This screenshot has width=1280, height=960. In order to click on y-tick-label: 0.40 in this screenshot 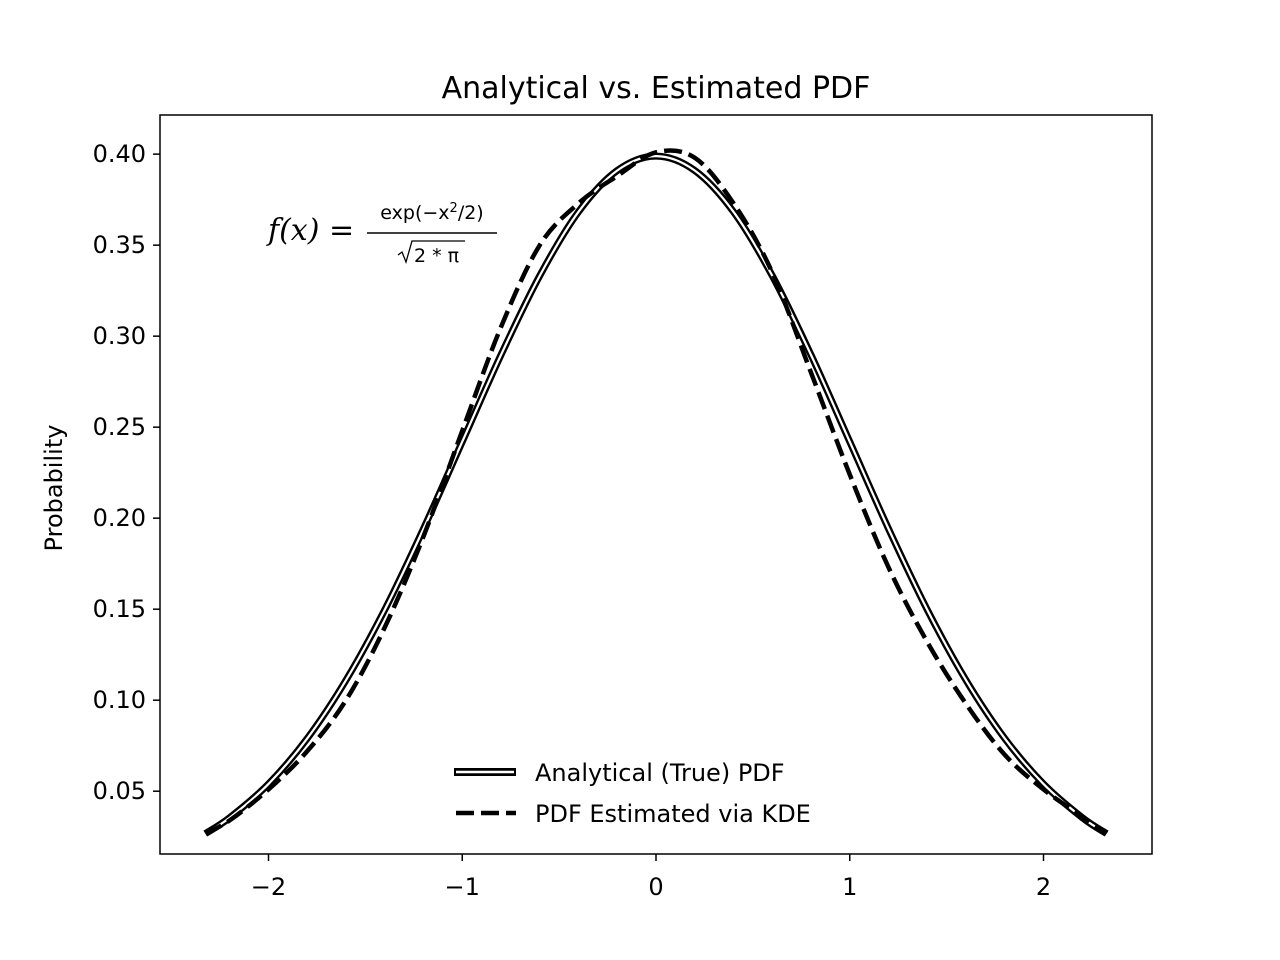, I will do `click(119, 154)`.